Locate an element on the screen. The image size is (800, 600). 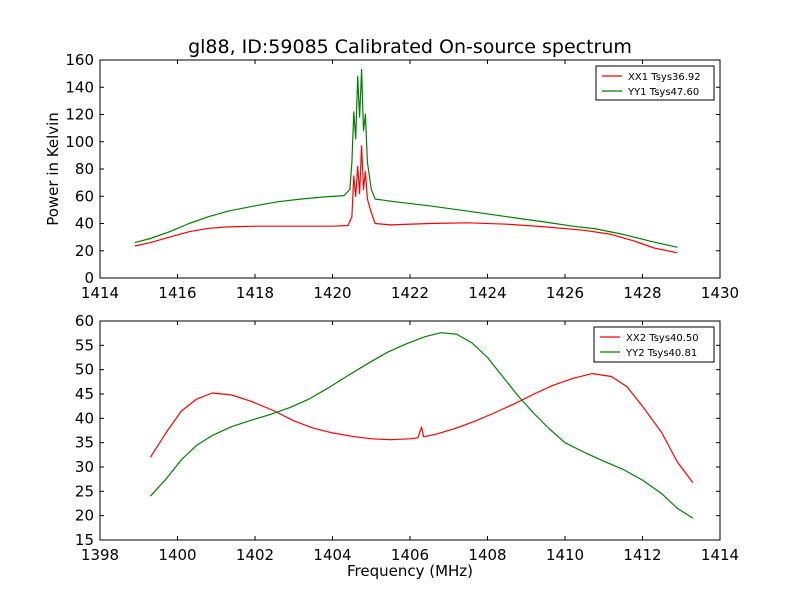
x-tick-label: 1420 is located at coordinates (332, 293).